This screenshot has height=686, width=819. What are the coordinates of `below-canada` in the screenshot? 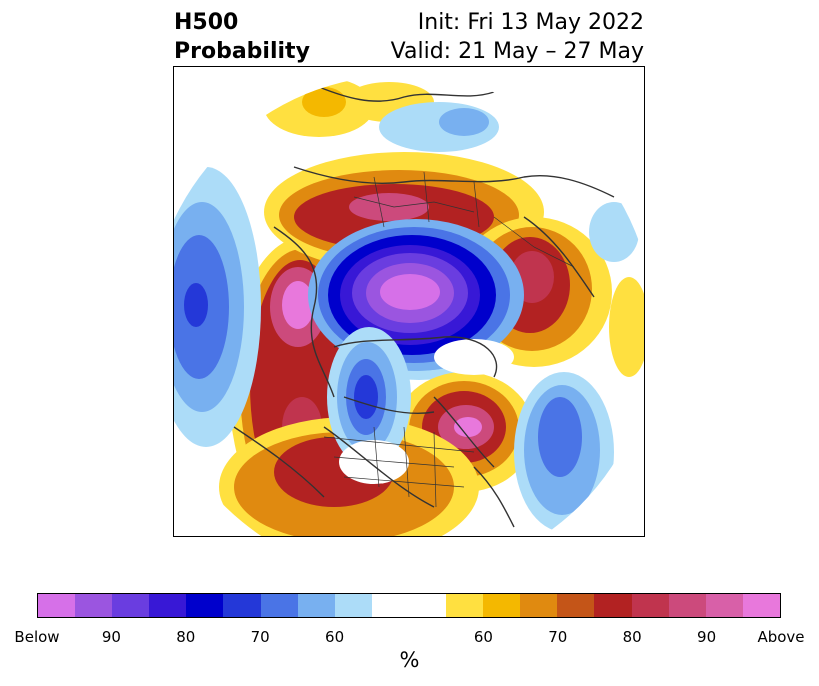 It's located at (369, 397).